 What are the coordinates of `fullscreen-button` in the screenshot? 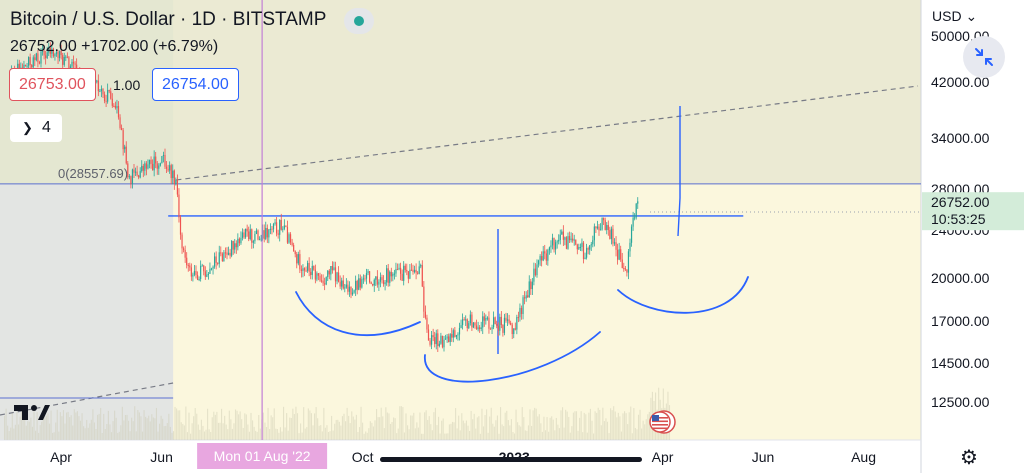 It's located at (984, 57).